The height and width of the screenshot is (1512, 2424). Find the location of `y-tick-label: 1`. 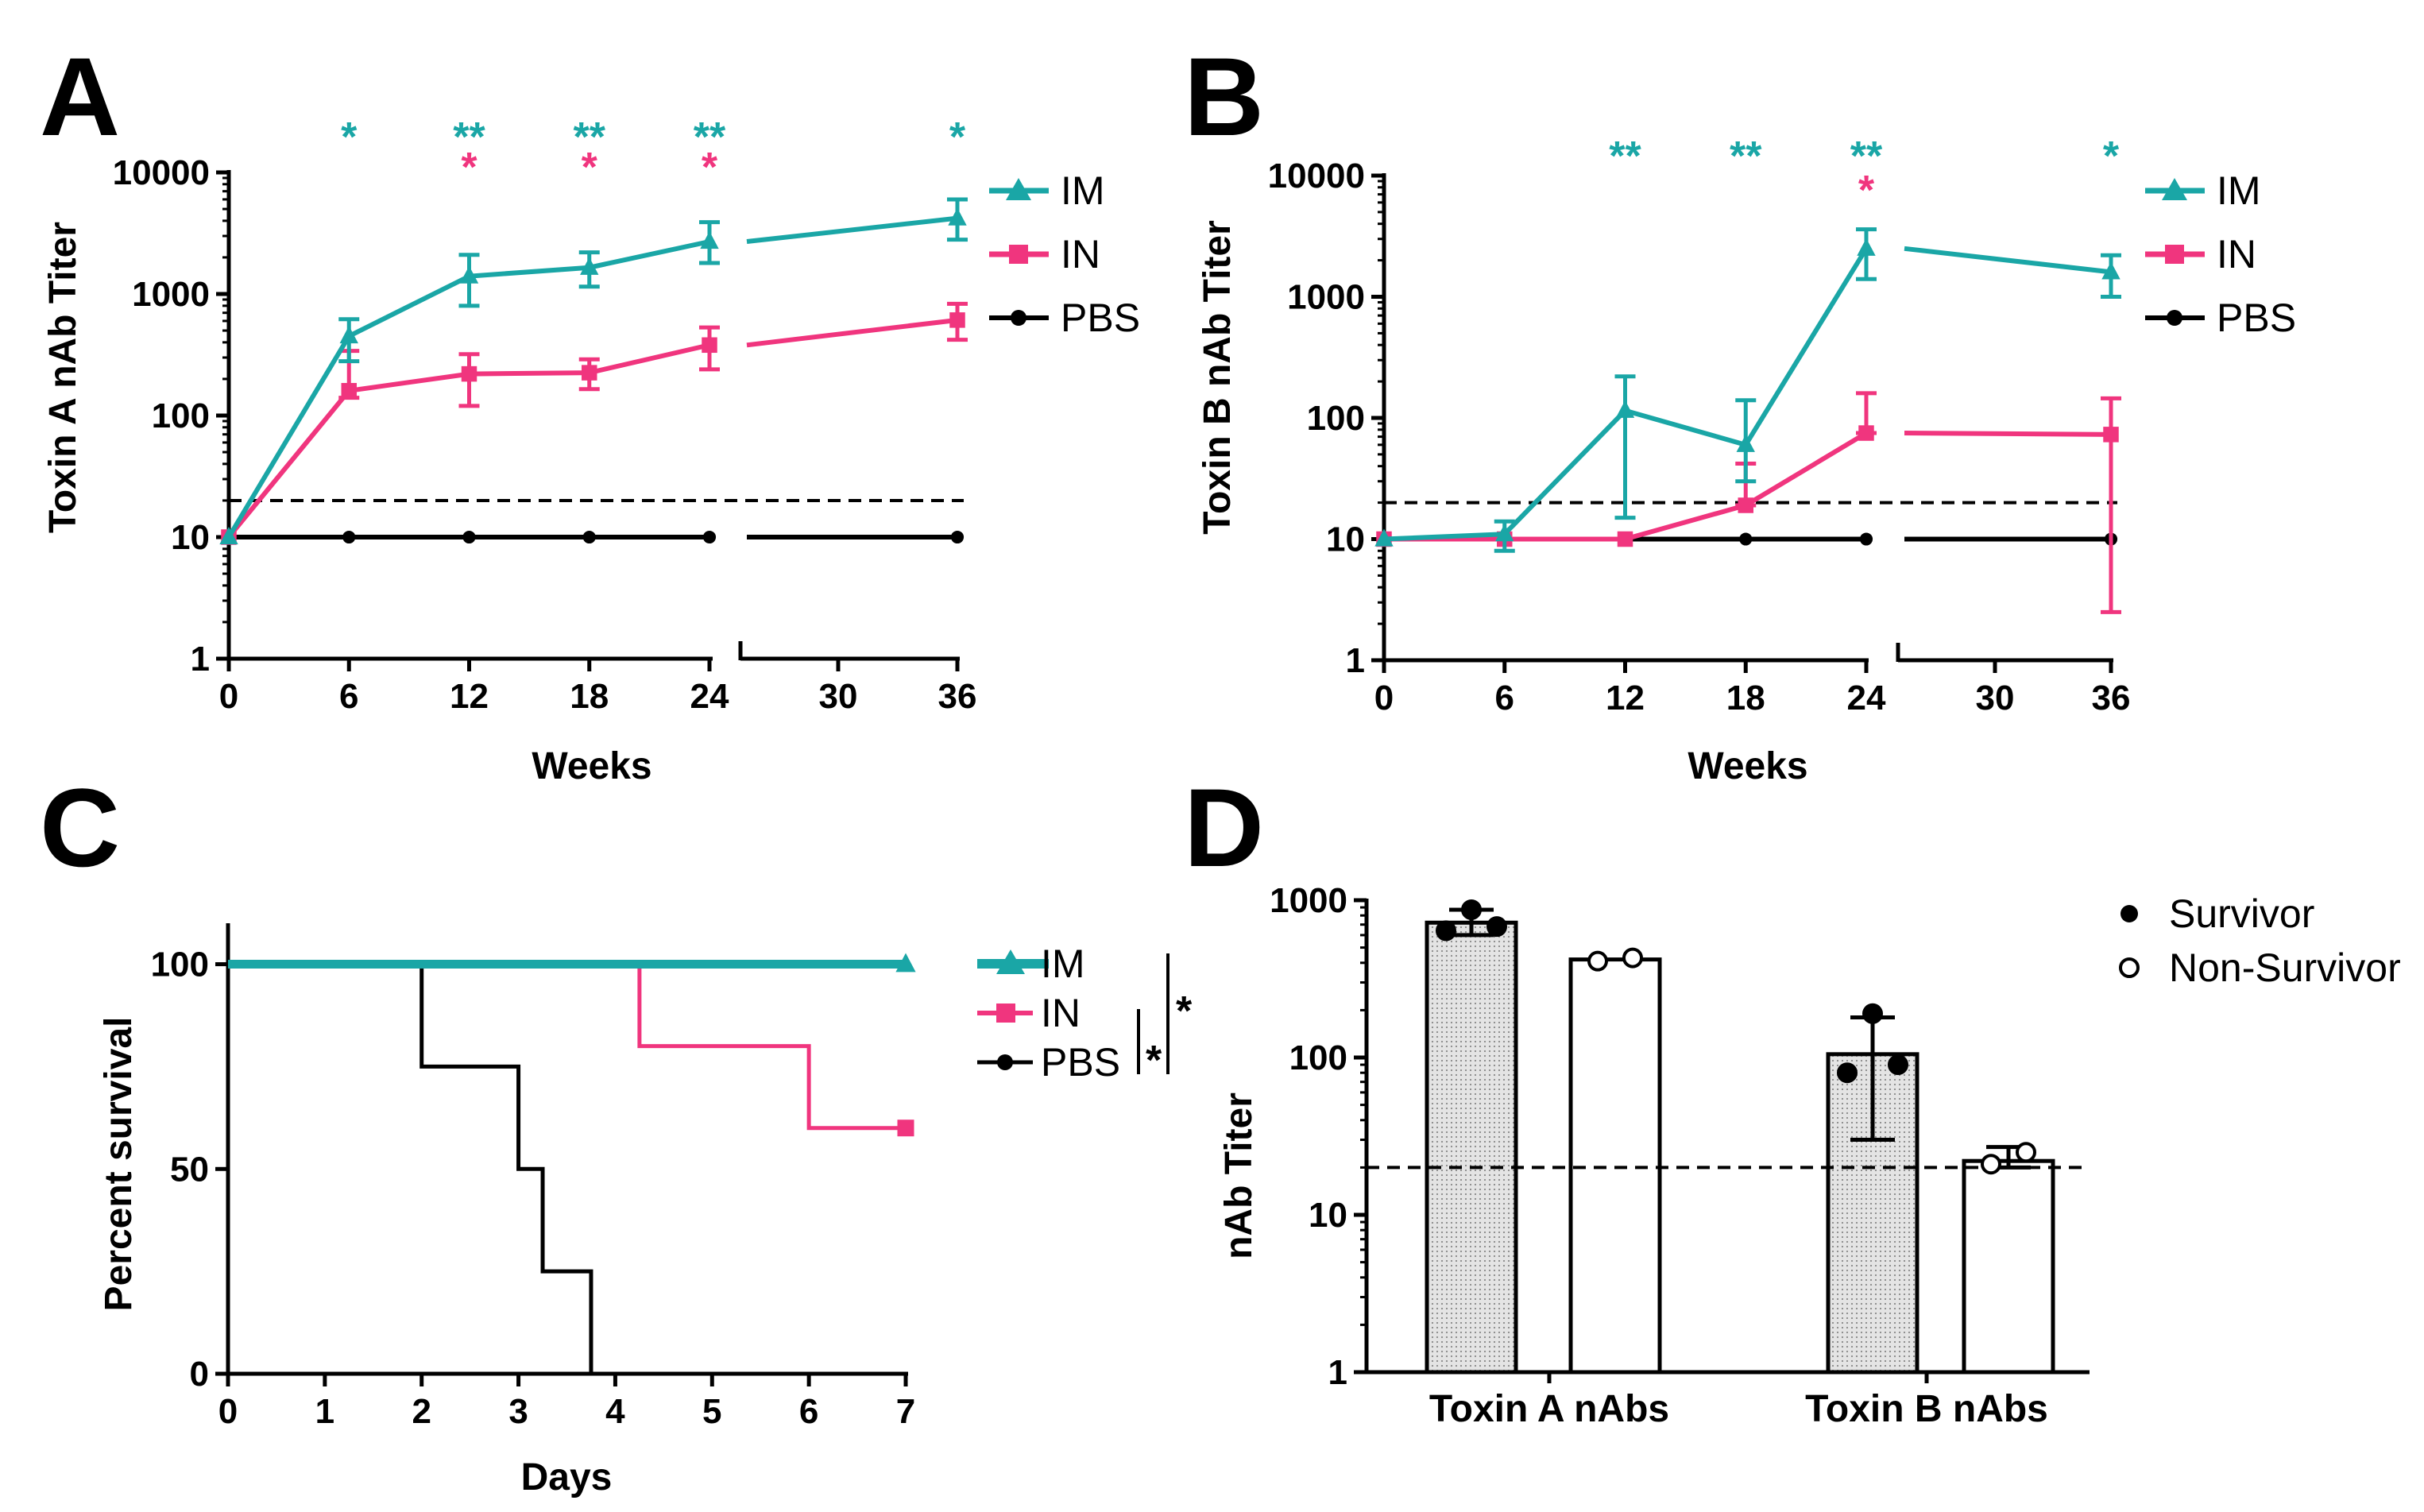

y-tick-label: 1 is located at coordinates (1337, 1372).